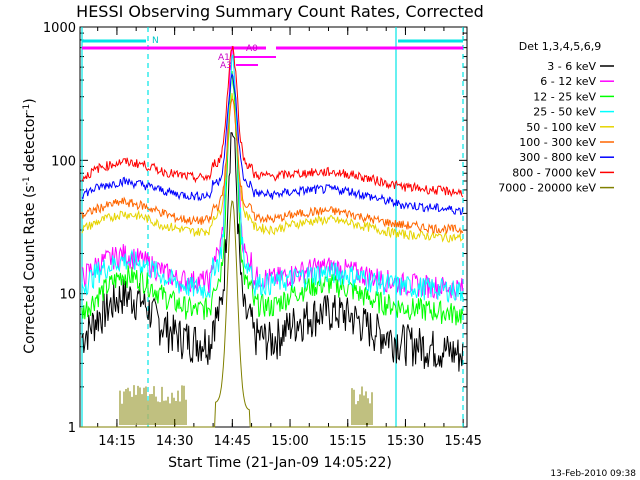 This screenshot has width=640, height=480. I want to click on legend-label: 300 - 800 keV, so click(557, 157).